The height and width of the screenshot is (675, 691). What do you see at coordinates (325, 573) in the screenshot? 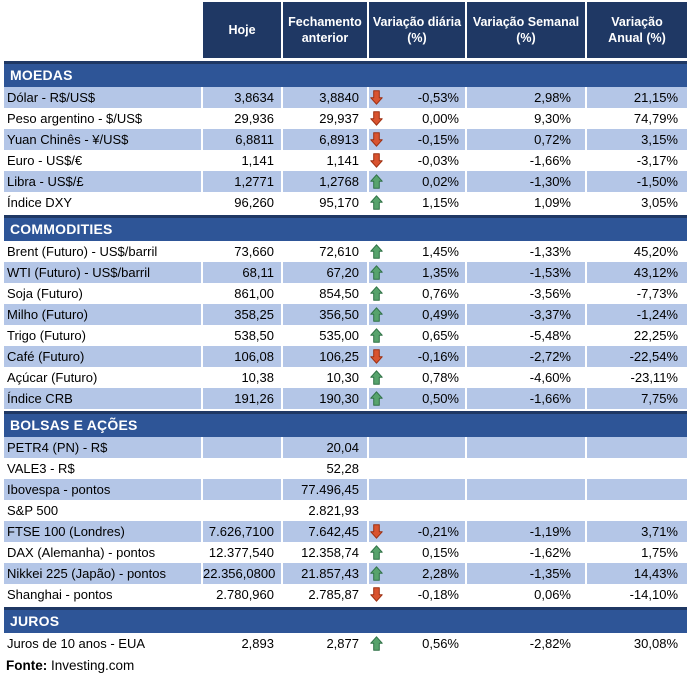
I see `fechamento-value: 21.857,43` at bounding box center [325, 573].